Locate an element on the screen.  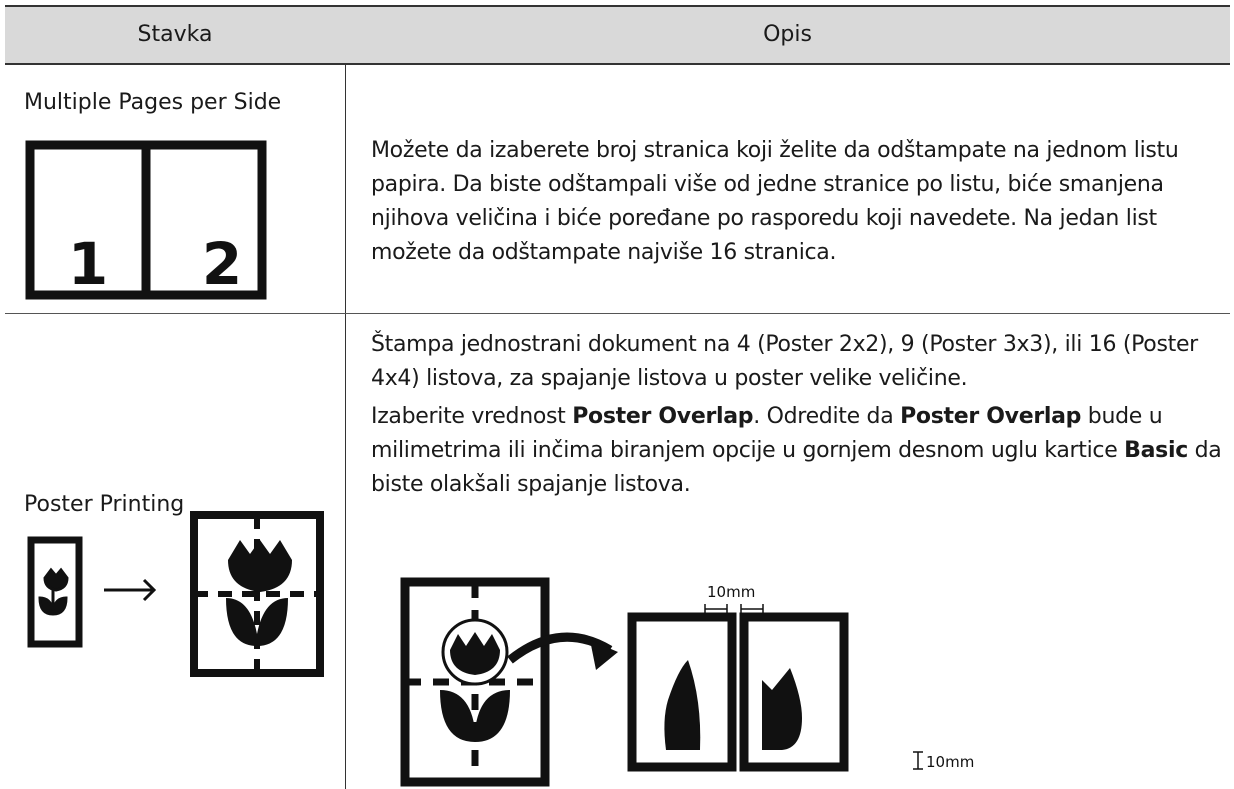
header-cell: Opis is located at coordinates (787, 34).